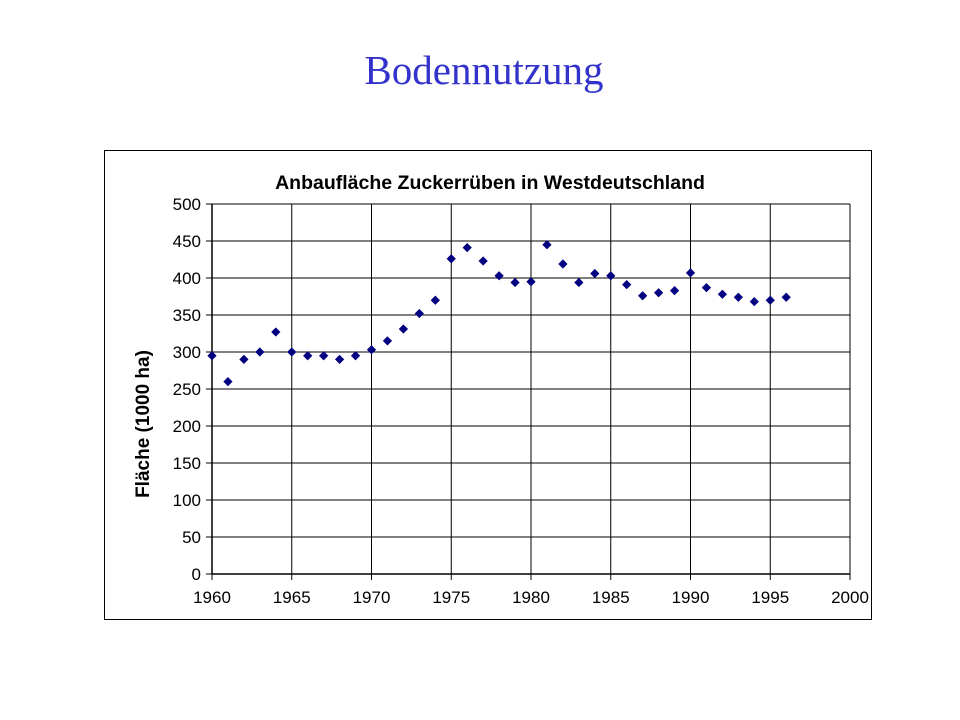 The width and height of the screenshot is (960, 720). What do you see at coordinates (187, 426) in the screenshot?
I see `y-tick-label: 200` at bounding box center [187, 426].